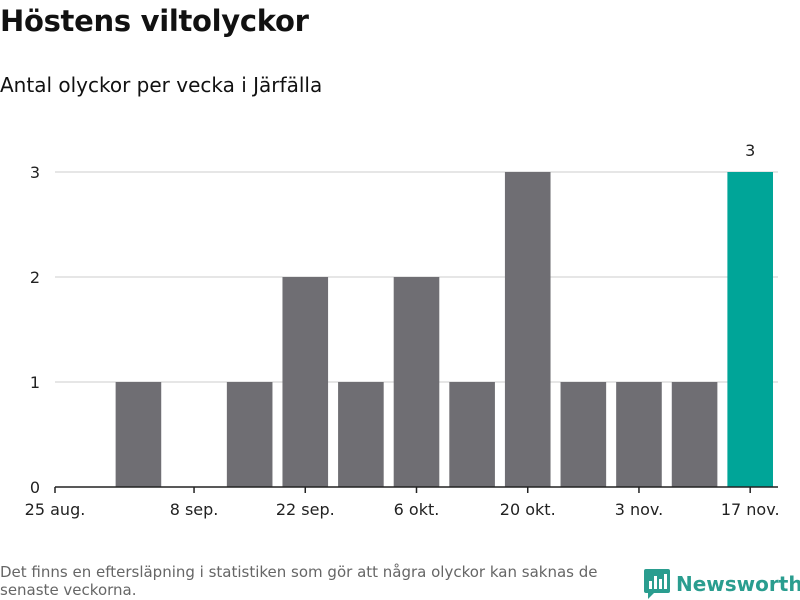 The height and width of the screenshot is (600, 800). I want to click on x-tick-label: 25 aug., so click(55, 509).